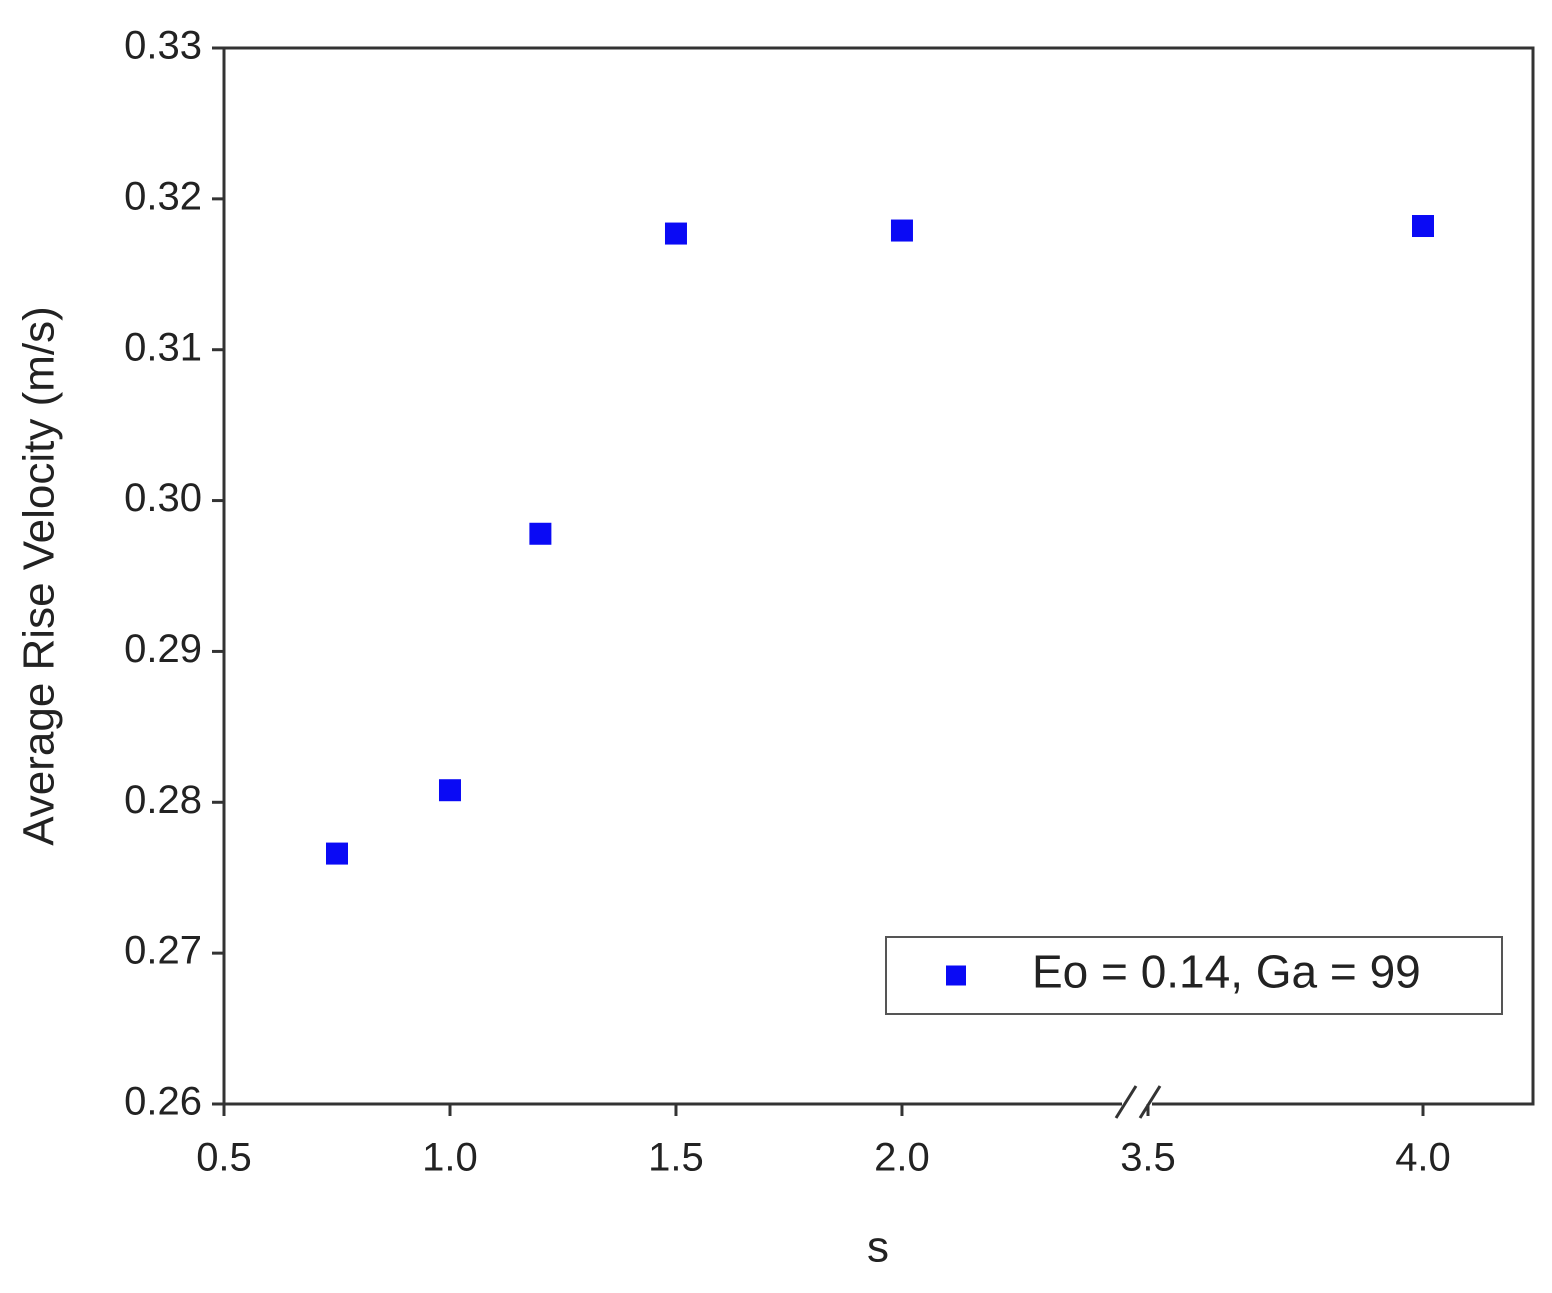 Image resolution: width=1552 pixels, height=1293 pixels. What do you see at coordinates (163, 46) in the screenshot?
I see `y-tick-label: 0.33` at bounding box center [163, 46].